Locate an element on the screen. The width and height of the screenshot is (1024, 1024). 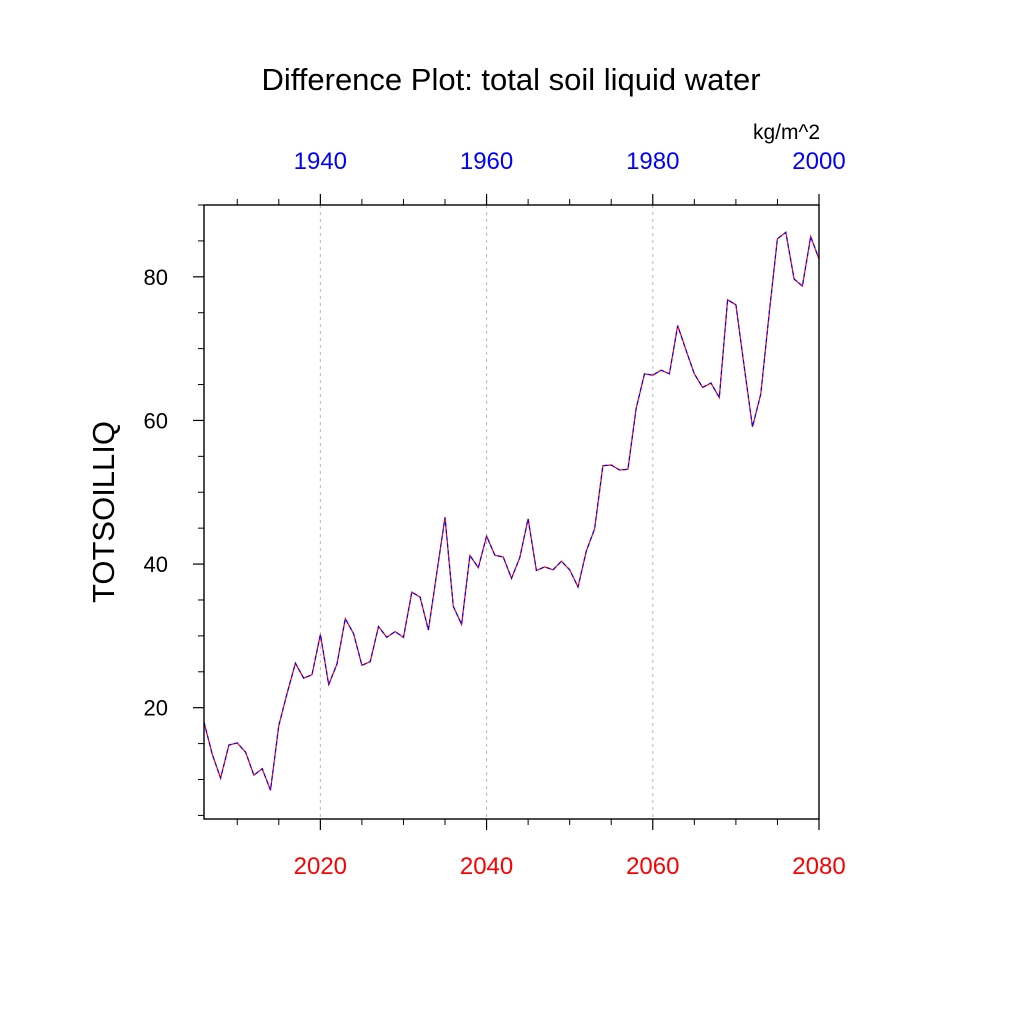
x-bottom-tick-label: 2040 is located at coordinates (486, 866).